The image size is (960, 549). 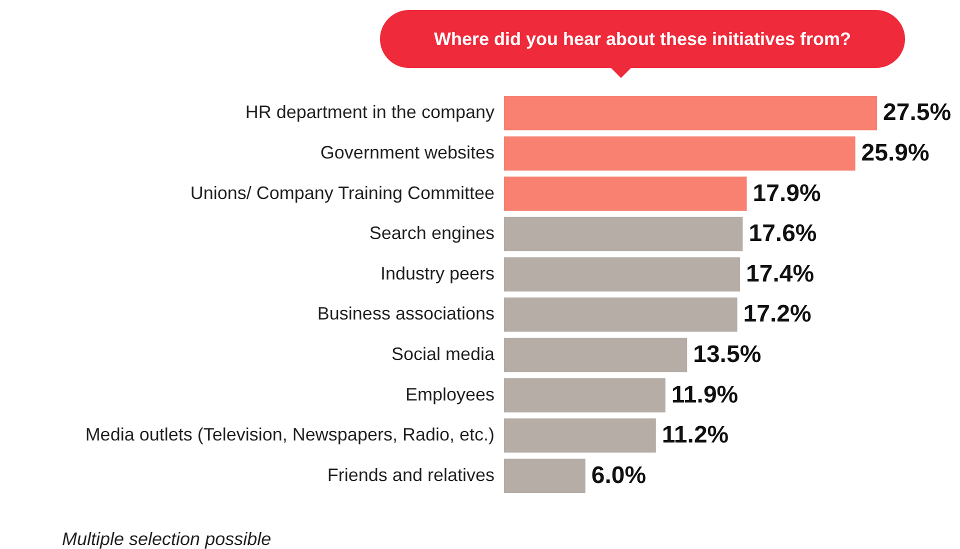 I want to click on y-tick-label: Business associations, so click(x=405, y=314).